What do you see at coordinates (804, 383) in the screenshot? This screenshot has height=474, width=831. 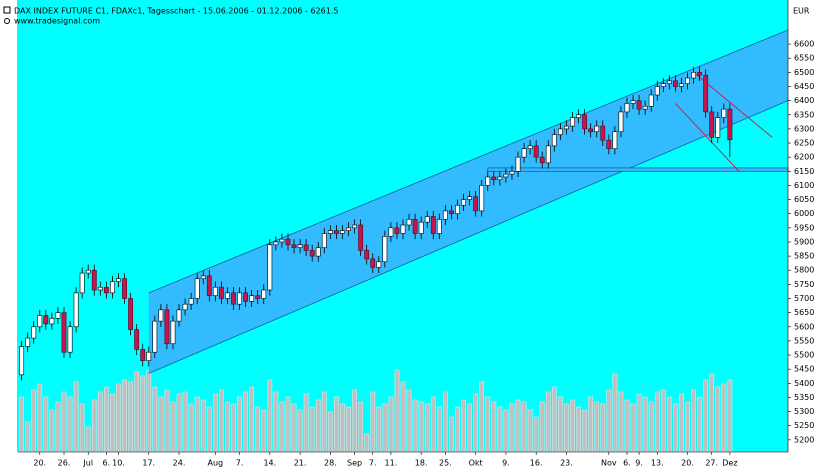 I see `y-tick-label: 5400` at bounding box center [804, 383].